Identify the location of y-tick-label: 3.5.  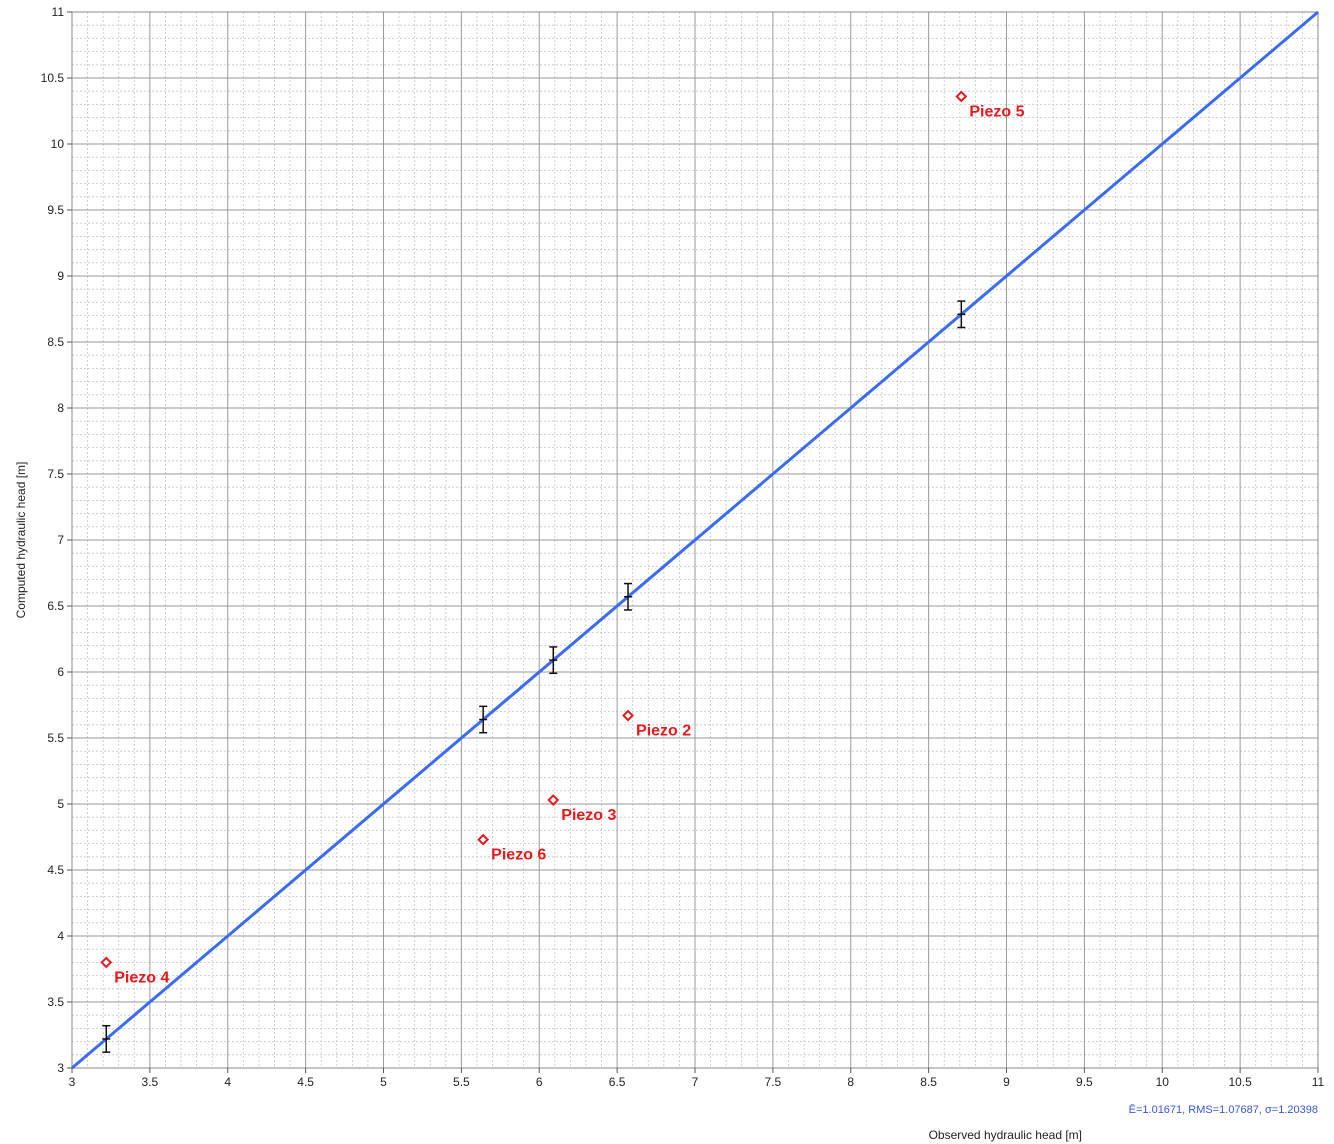
(55, 1002).